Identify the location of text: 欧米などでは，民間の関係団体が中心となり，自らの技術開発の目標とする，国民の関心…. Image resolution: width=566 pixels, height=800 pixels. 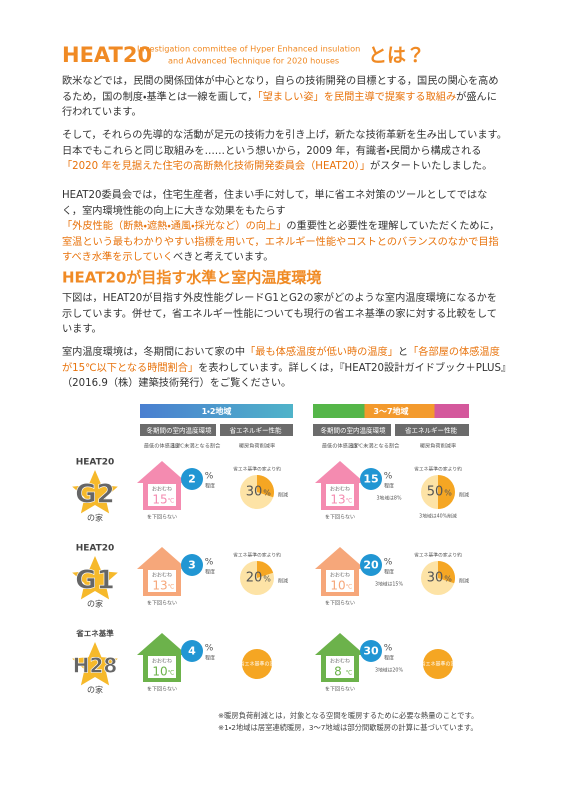
(280, 89).